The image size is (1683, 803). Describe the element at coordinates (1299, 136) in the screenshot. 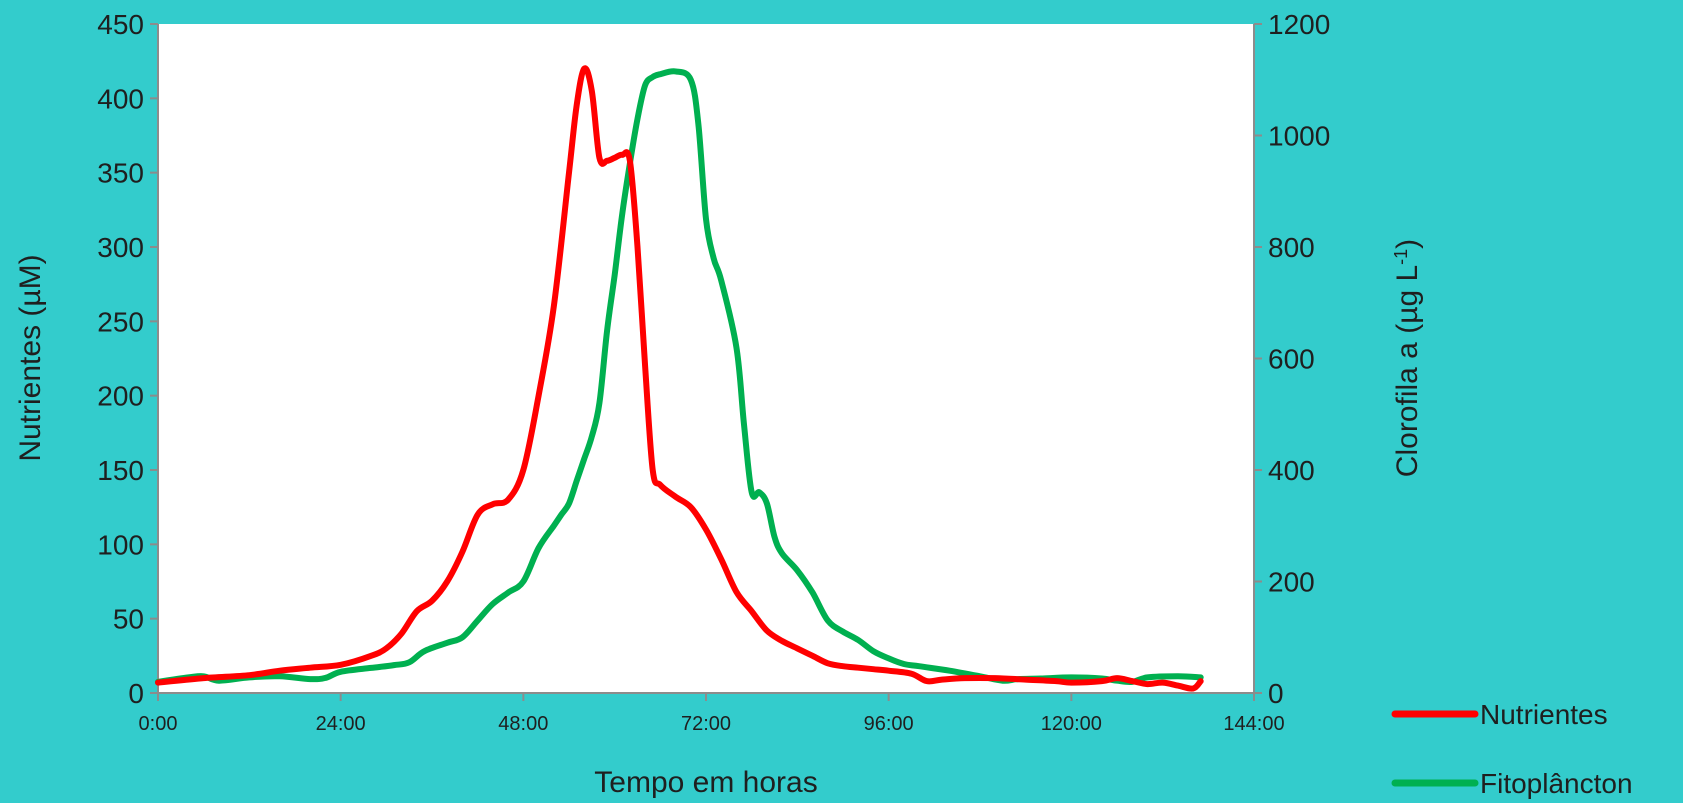

I see `y2-tick-label: 1000` at that location.